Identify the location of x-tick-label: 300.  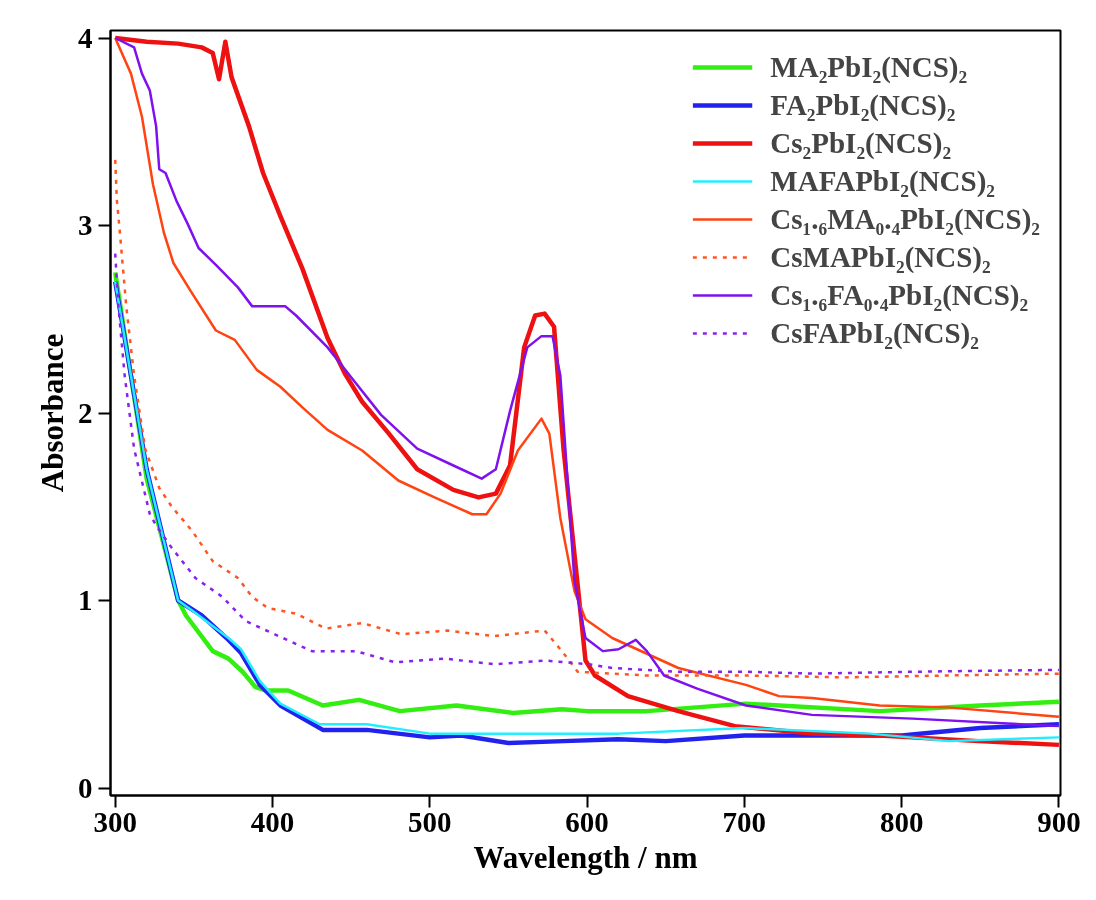
(115, 821).